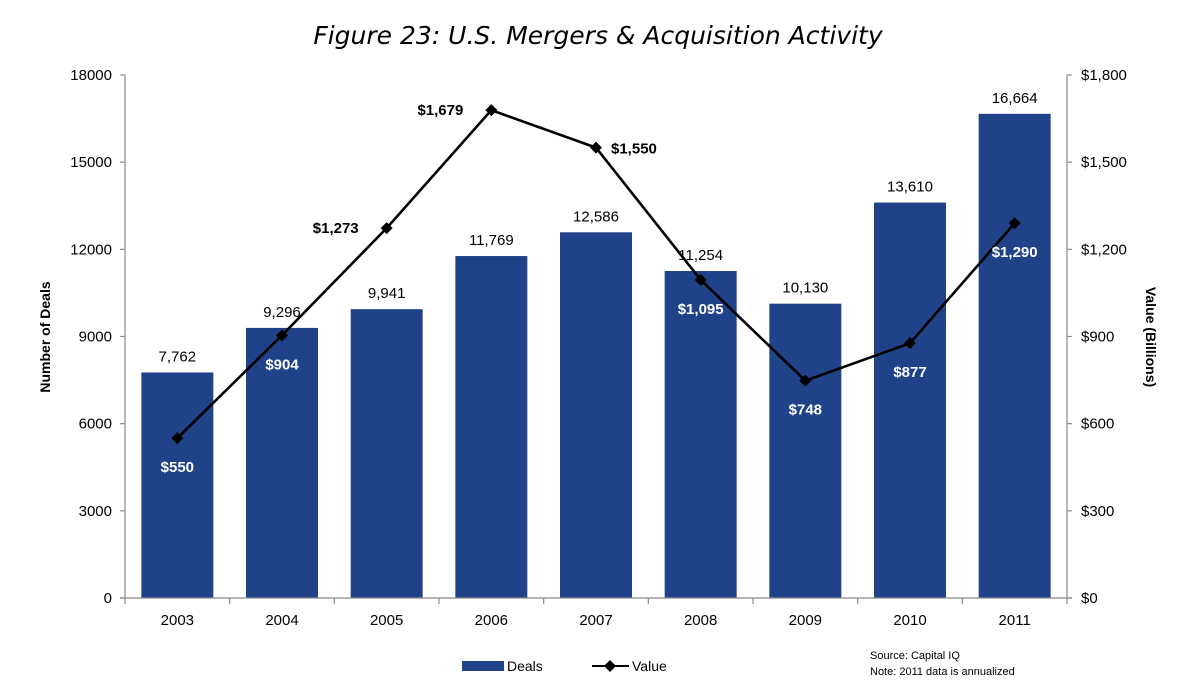 The height and width of the screenshot is (693, 1200). What do you see at coordinates (177, 438) in the screenshot?
I see `value-marker-2003` at bounding box center [177, 438].